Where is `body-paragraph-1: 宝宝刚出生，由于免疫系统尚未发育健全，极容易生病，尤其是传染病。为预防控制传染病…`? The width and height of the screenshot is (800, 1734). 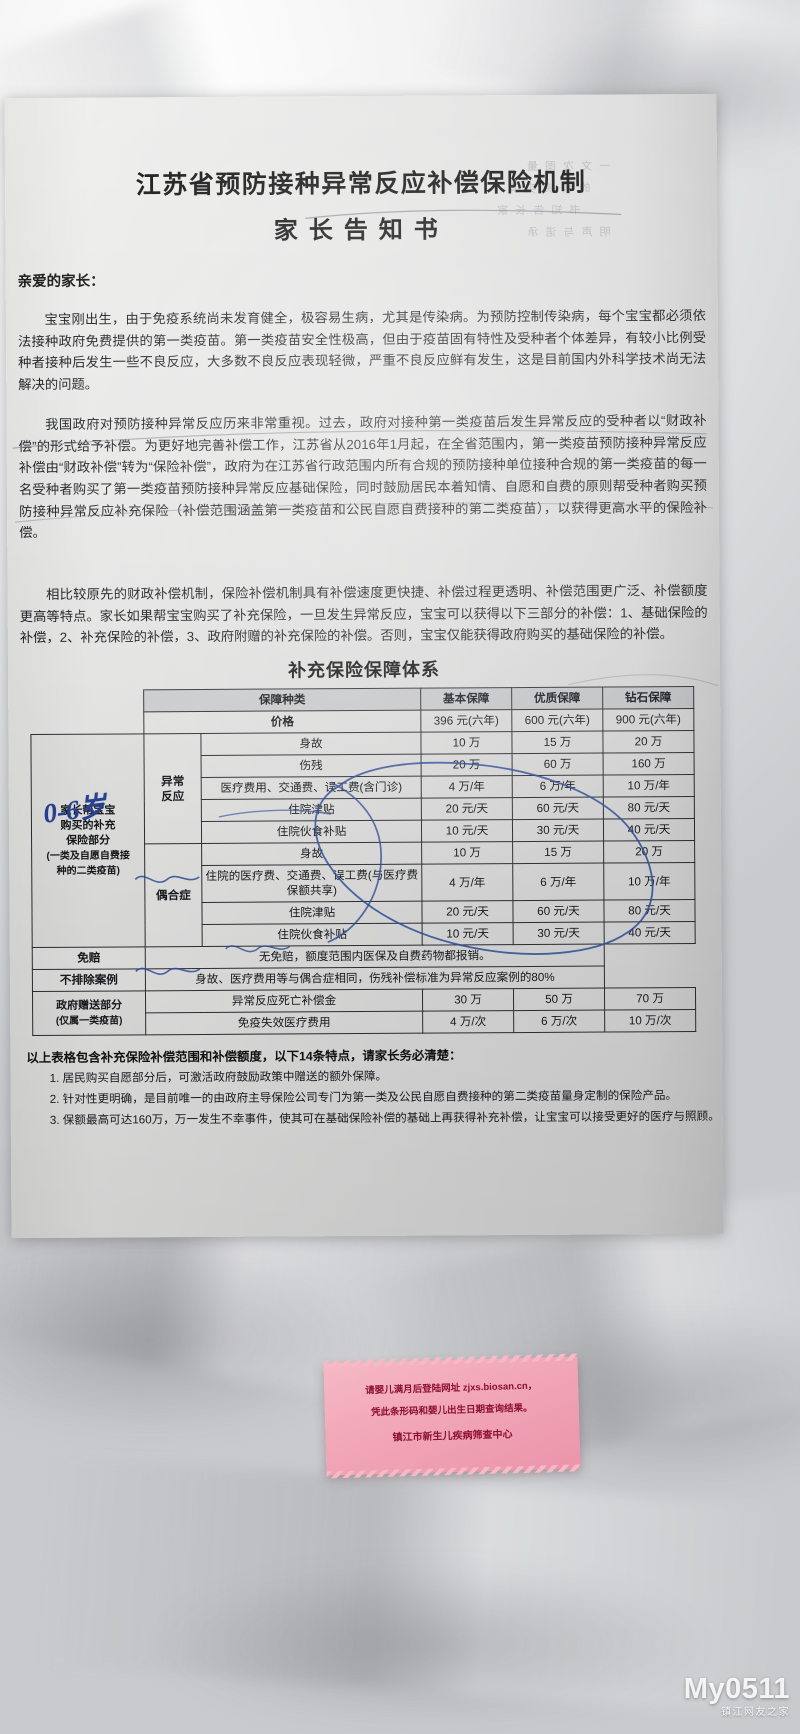
body-paragraph-1: 宝宝刚出生，由于免疫系统尚未发育健全，极容易生病，尤其是传染病。为预防控制传染病… is located at coordinates (362, 350).